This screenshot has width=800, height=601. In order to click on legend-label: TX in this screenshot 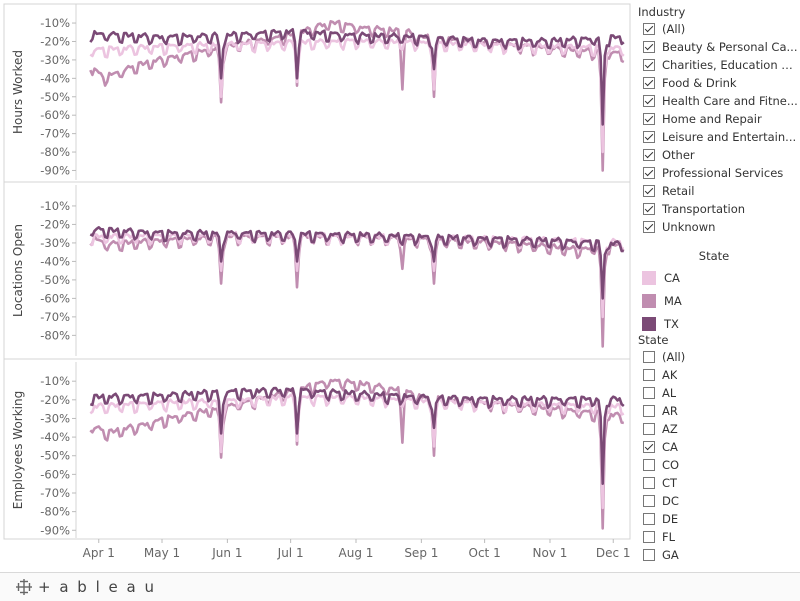, I will do `click(671, 323)`.